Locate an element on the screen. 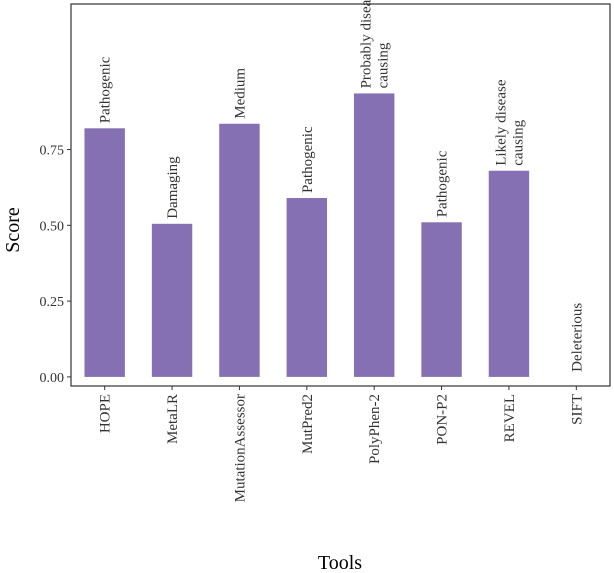 The height and width of the screenshot is (573, 614). y-tick-label: 0.75 is located at coordinates (52, 151).